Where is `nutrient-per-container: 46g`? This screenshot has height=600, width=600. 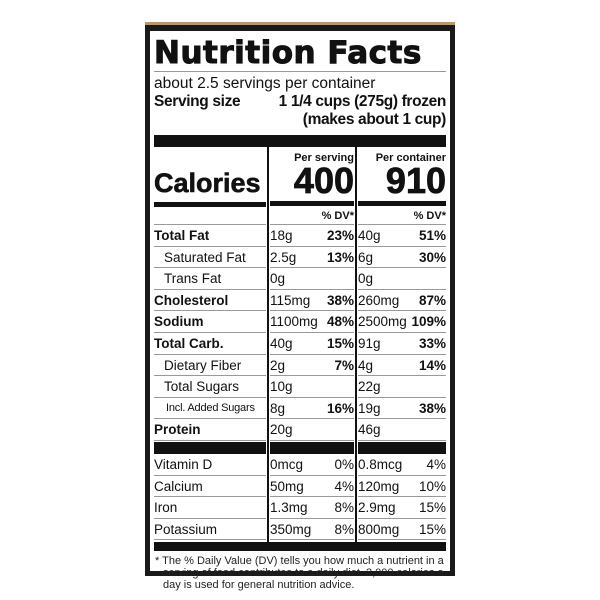 nutrient-per-container: 46g is located at coordinates (402, 430).